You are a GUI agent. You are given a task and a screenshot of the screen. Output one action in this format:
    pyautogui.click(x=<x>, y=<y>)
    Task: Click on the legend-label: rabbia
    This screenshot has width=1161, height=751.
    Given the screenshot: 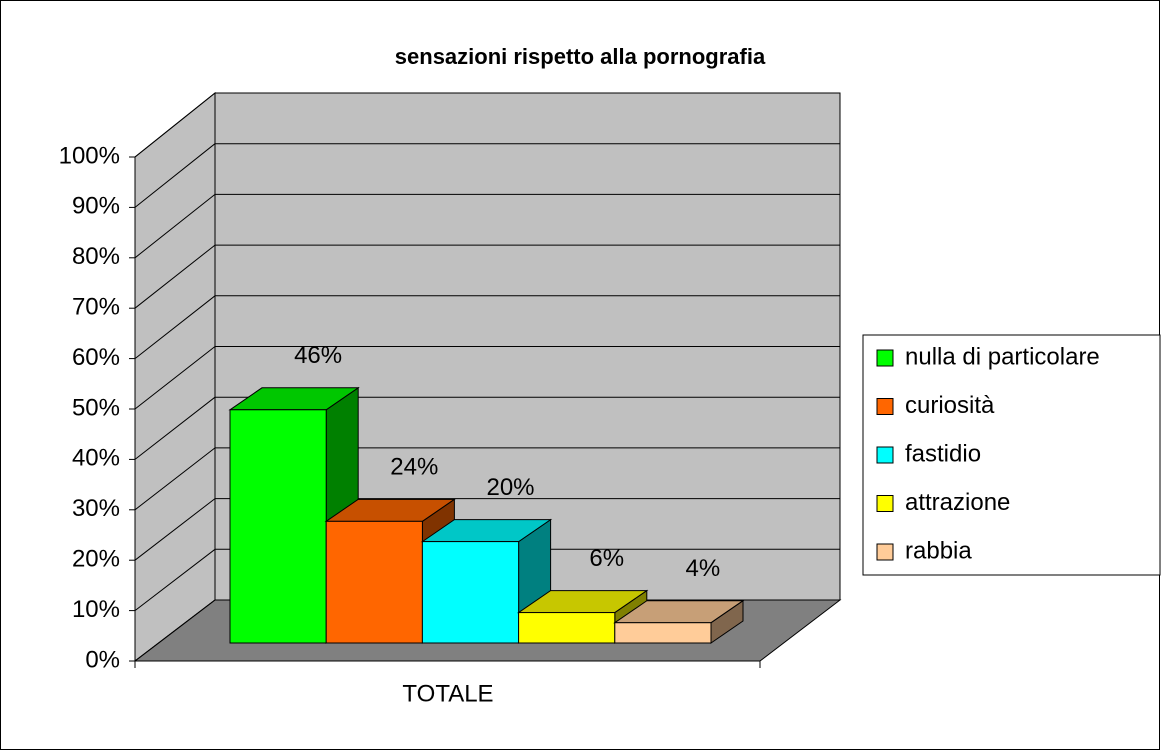 What is the action you would take?
    pyautogui.click(x=938, y=550)
    